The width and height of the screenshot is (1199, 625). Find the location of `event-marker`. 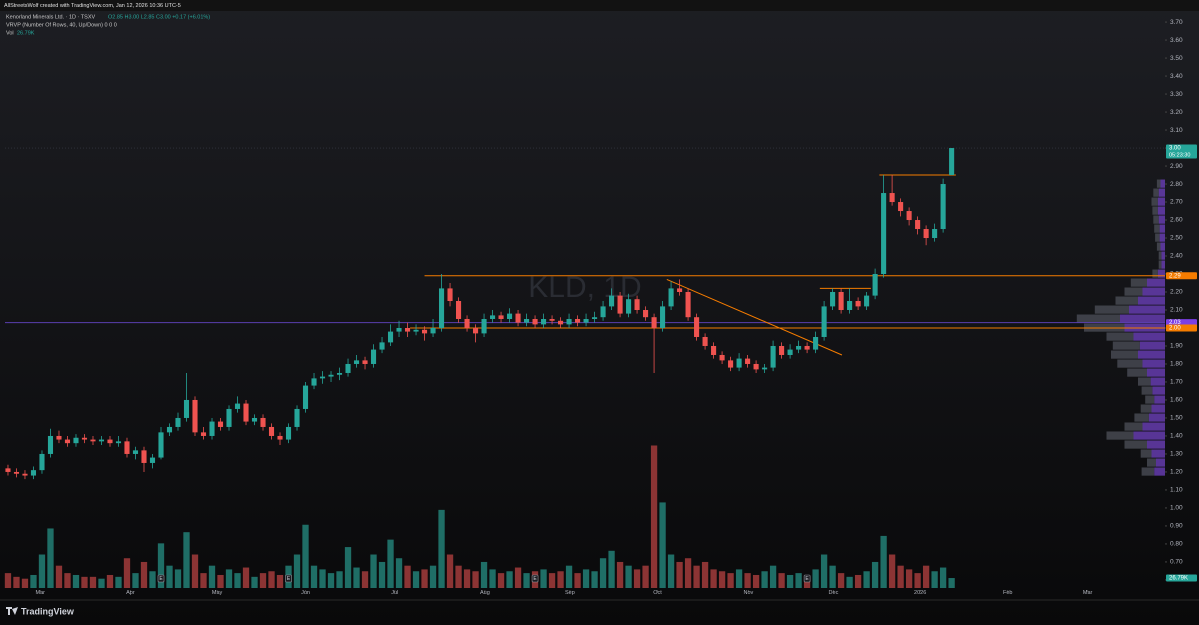

event-marker is located at coordinates (807, 578).